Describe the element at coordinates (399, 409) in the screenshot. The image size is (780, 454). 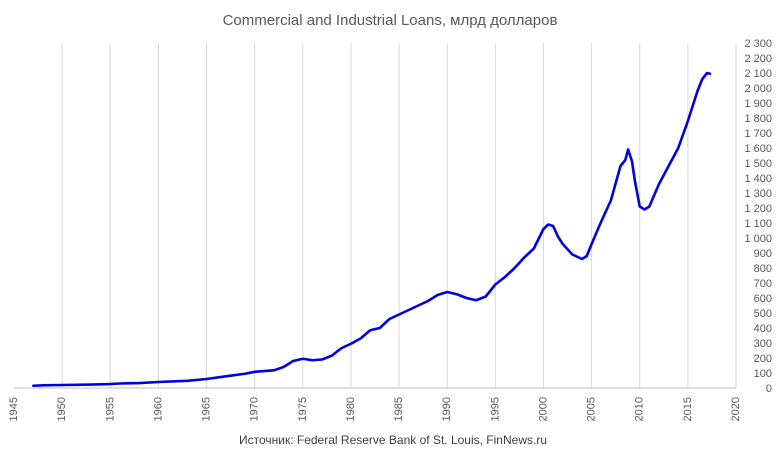
I see `x-tick-label: 1985` at that location.